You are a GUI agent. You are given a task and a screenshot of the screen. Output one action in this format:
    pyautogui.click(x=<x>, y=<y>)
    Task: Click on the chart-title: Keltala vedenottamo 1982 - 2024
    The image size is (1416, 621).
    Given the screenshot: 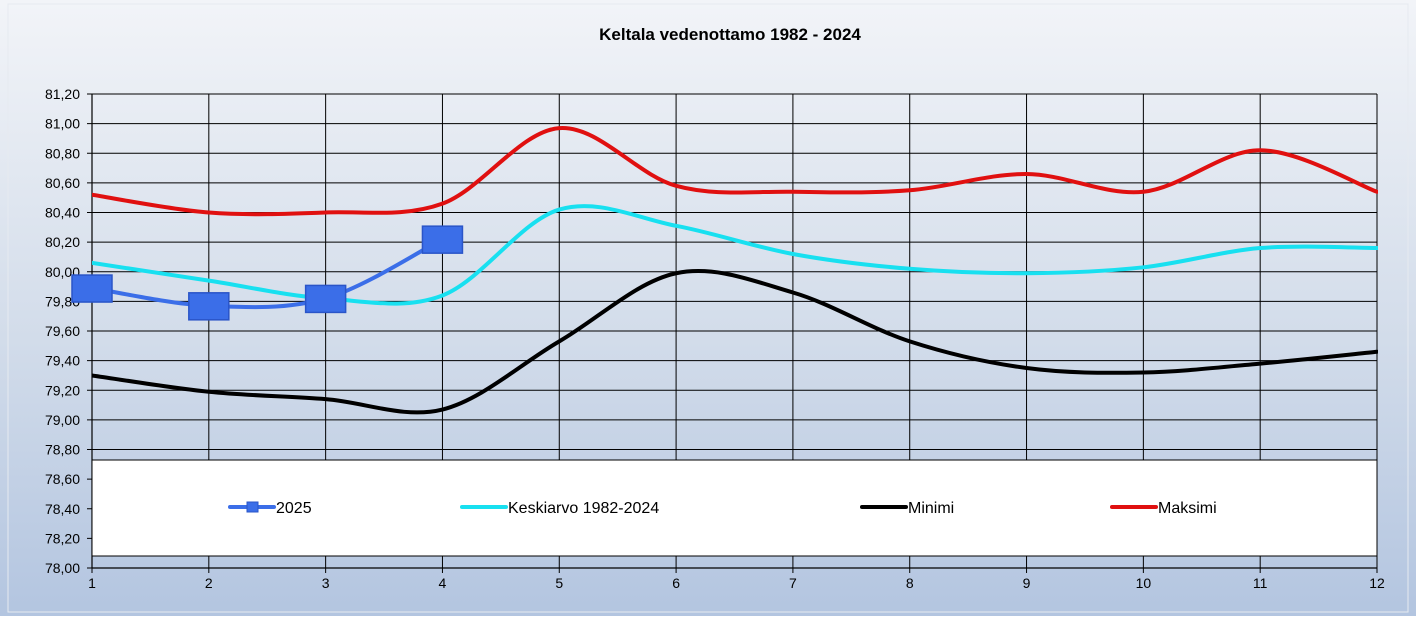 What is the action you would take?
    pyautogui.click(x=730, y=34)
    